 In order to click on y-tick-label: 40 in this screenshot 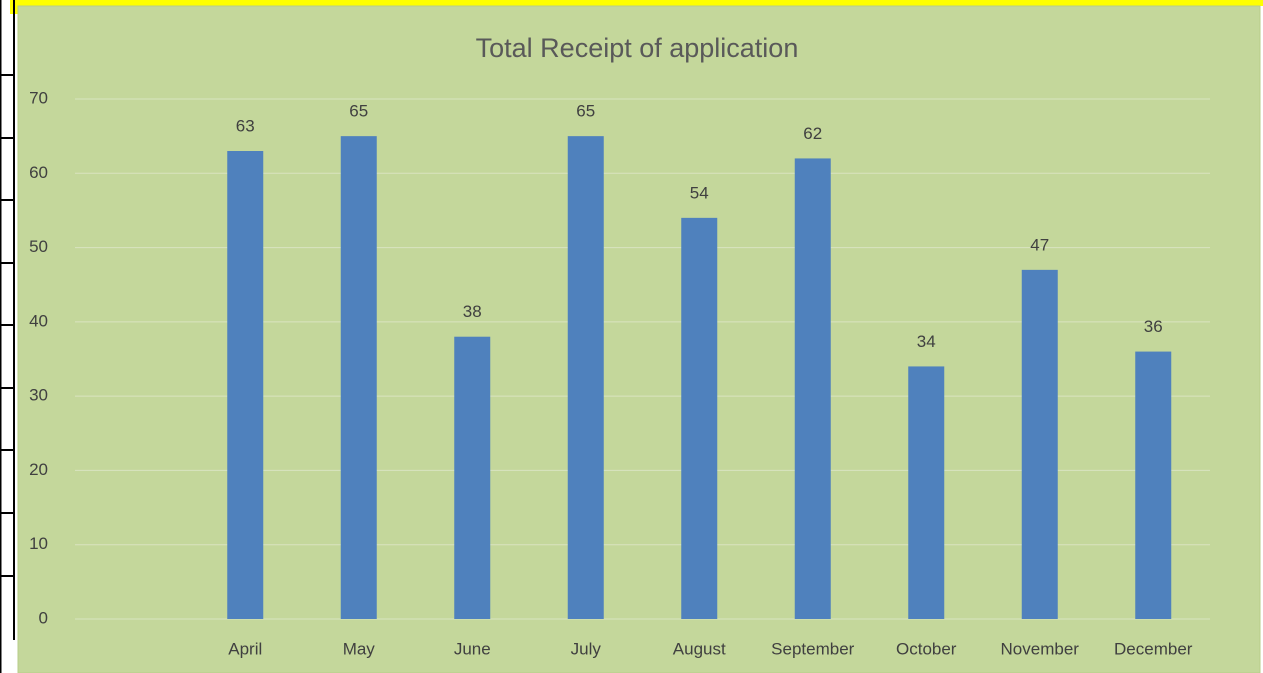, I will do `click(38, 320)`.